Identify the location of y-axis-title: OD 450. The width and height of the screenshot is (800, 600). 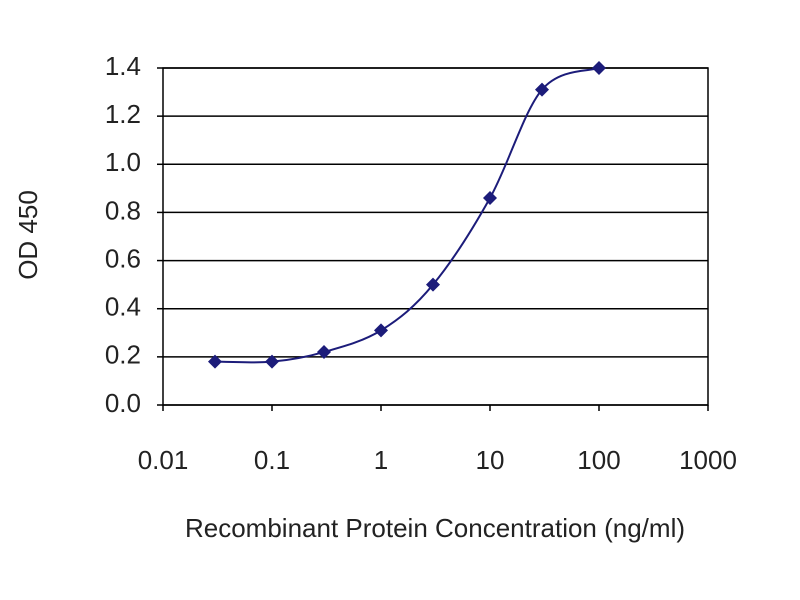
(28, 235).